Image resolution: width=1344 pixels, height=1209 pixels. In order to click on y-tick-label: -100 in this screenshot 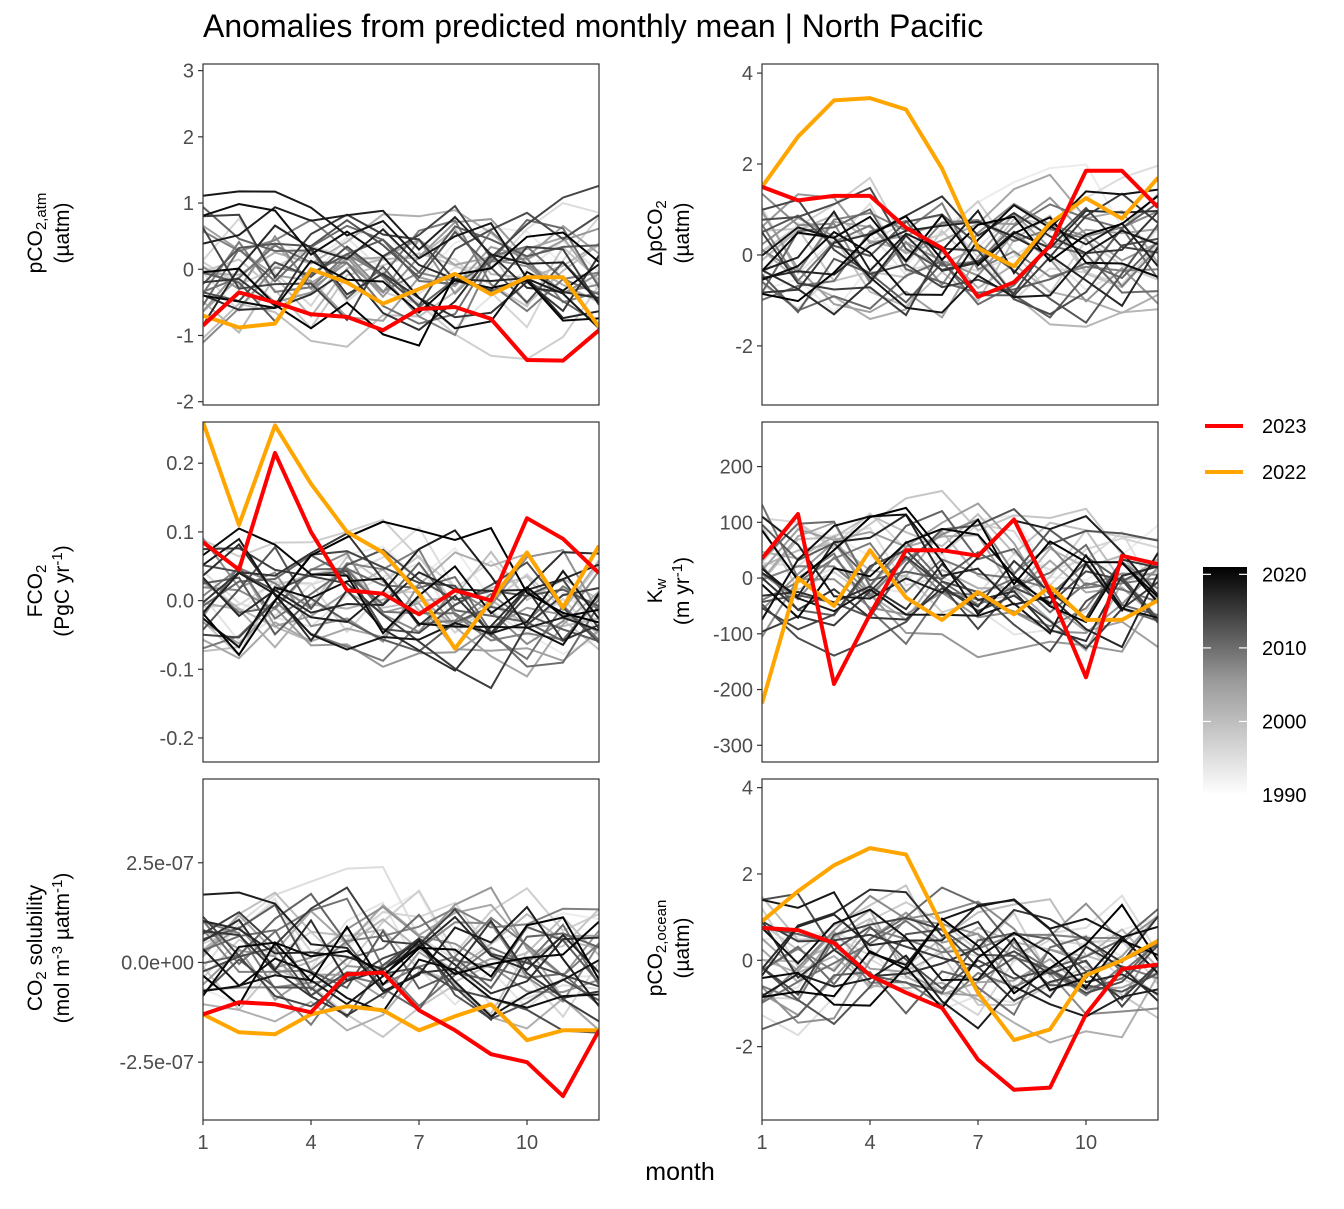, I will do `click(733, 635)`.